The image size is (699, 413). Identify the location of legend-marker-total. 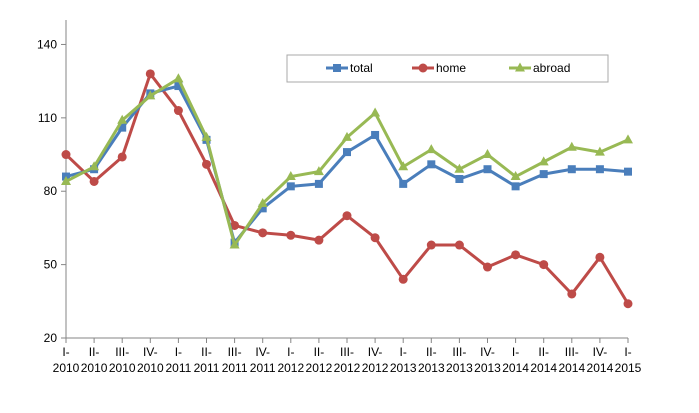
(337, 68).